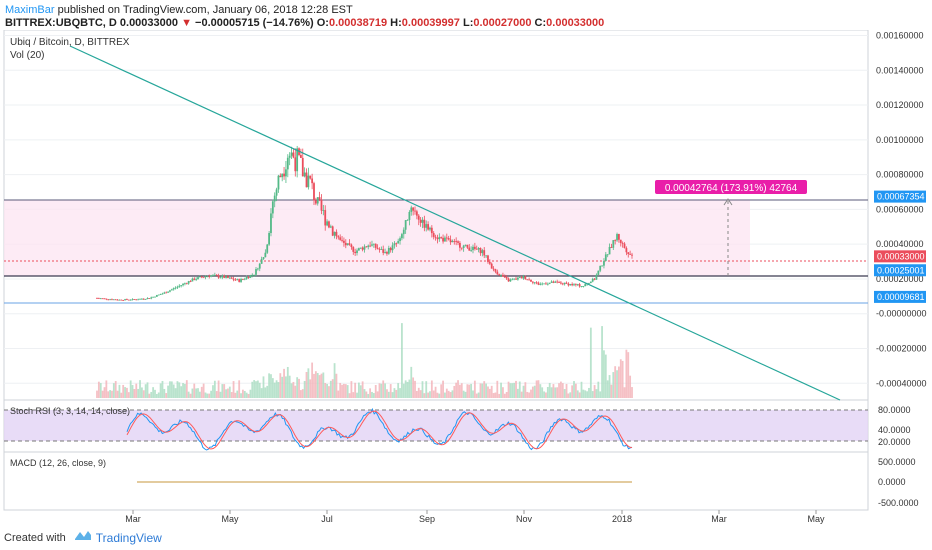 The height and width of the screenshot is (550, 932). What do you see at coordinates (128, 538) in the screenshot?
I see `tradingview-brand: TradingView` at bounding box center [128, 538].